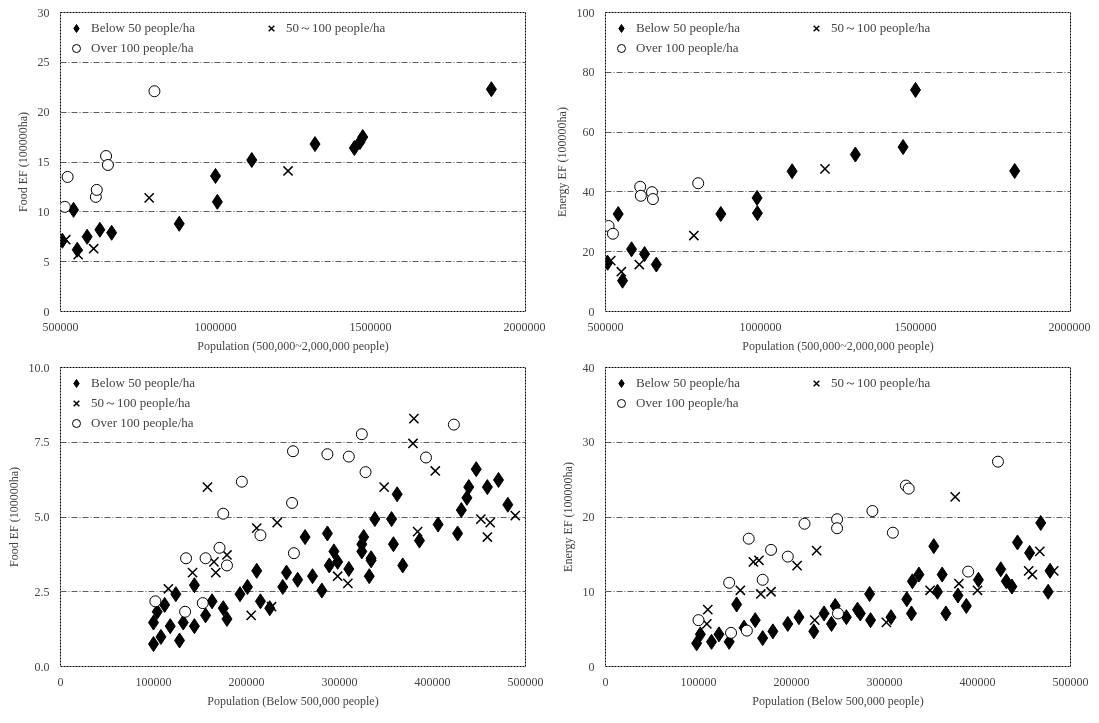 This screenshot has width=1099, height=723. Describe the element at coordinates (588, 72) in the screenshot. I see `y-tick-label: 80` at that location.